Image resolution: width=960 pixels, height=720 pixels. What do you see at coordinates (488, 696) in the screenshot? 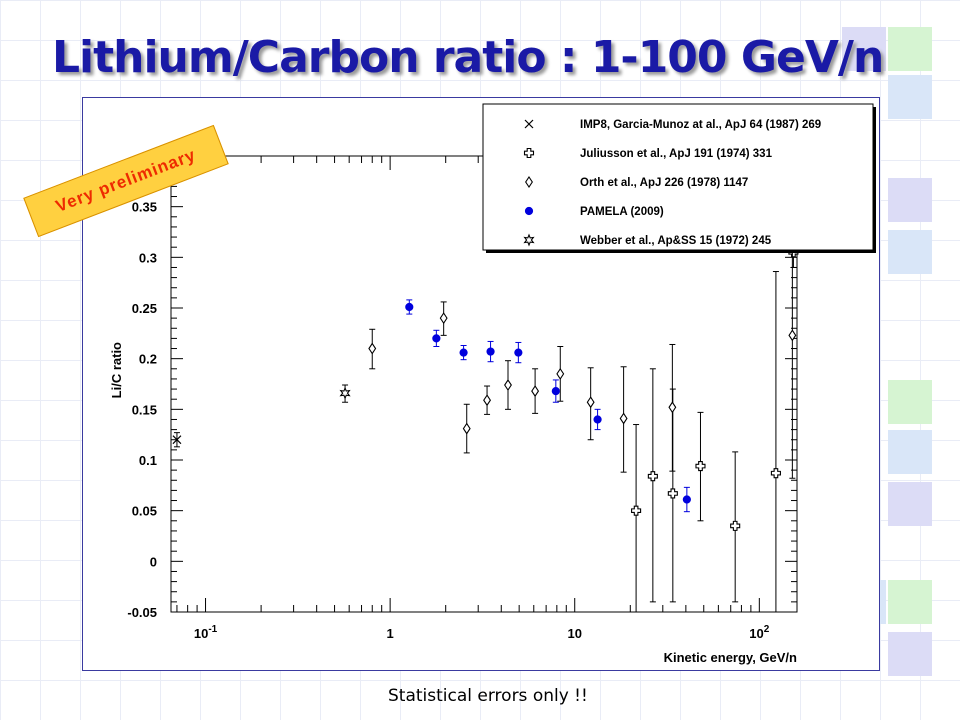
I see `errors-footnote: Statistical errors only !!` at bounding box center [488, 696].